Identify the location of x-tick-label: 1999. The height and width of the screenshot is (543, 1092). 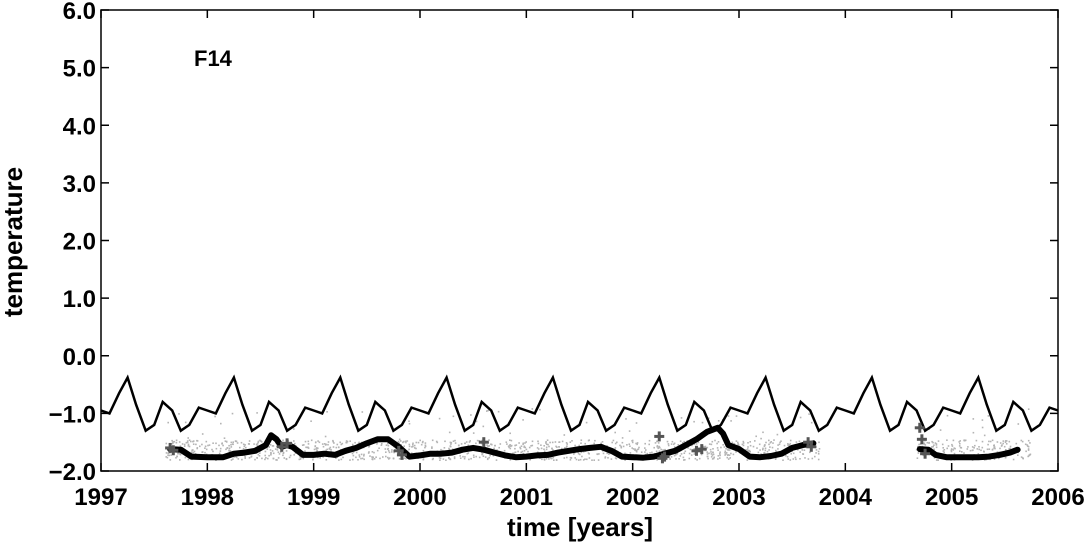
(313, 497).